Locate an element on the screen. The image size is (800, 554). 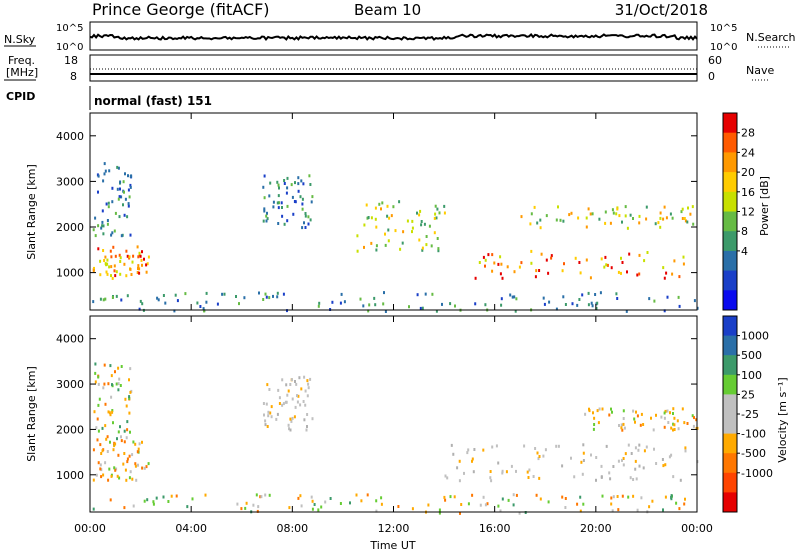
nsky-panel-frame is located at coordinates (393, 36).